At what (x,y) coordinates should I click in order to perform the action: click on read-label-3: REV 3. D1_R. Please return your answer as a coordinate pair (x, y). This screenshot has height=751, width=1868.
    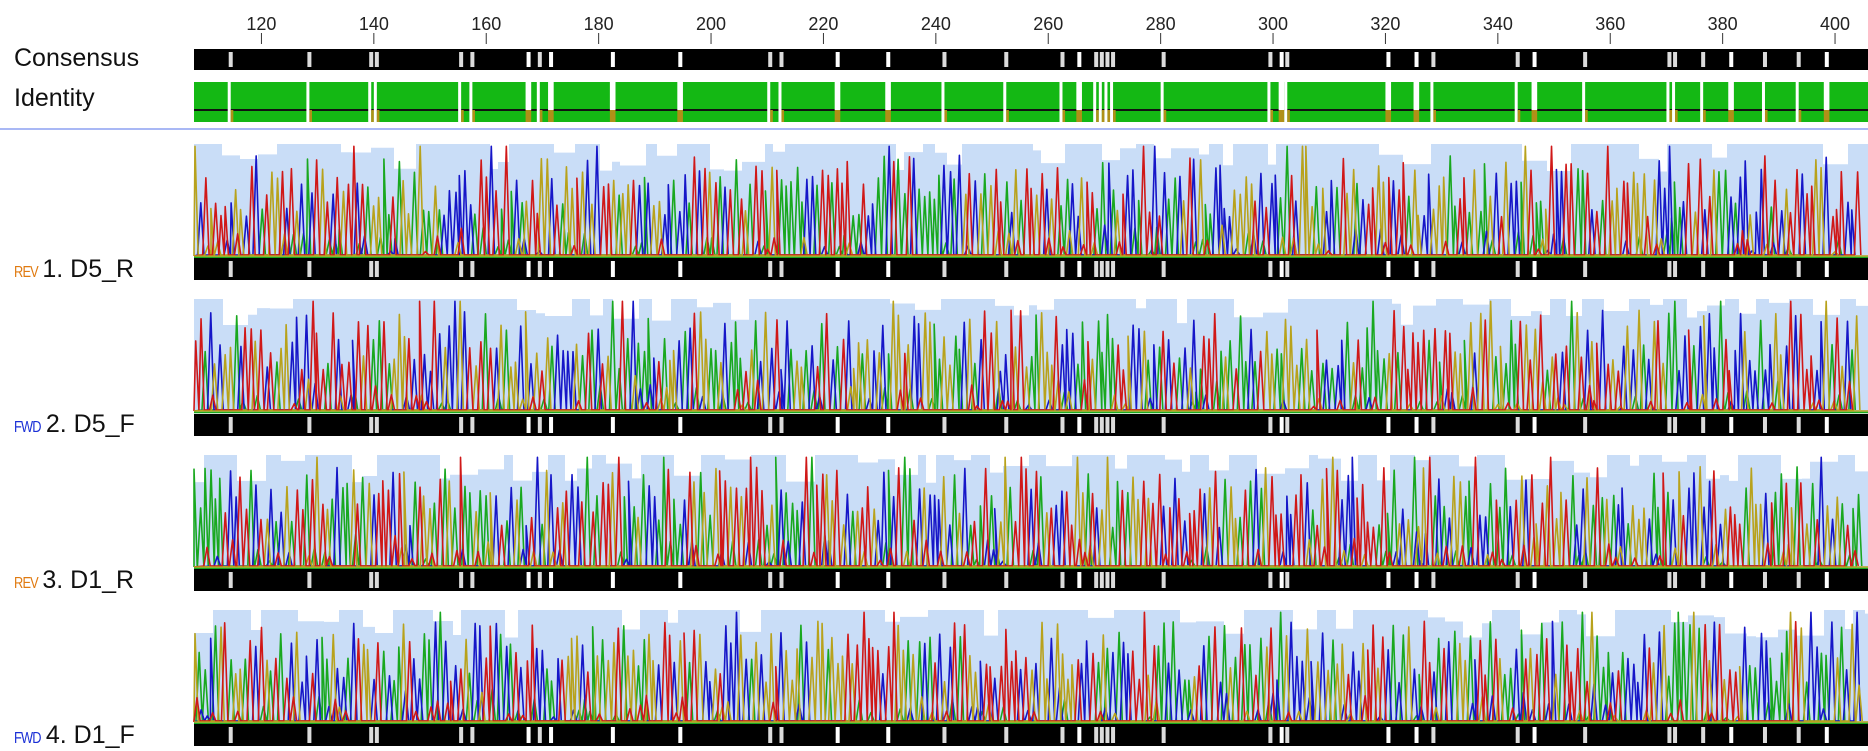
    Looking at the image, I should click on (74, 580).